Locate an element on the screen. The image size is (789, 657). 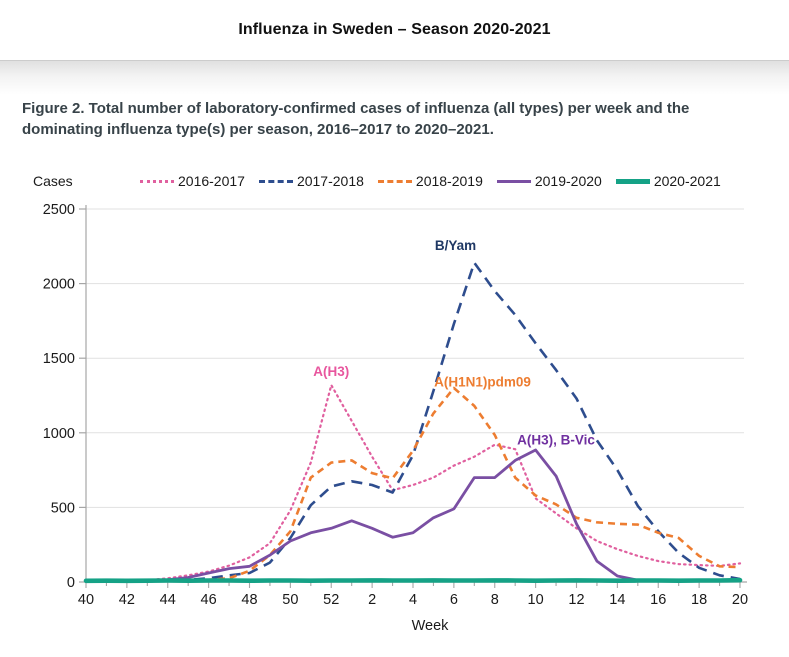
legend-label: 2020-2021 is located at coordinates (687, 181).